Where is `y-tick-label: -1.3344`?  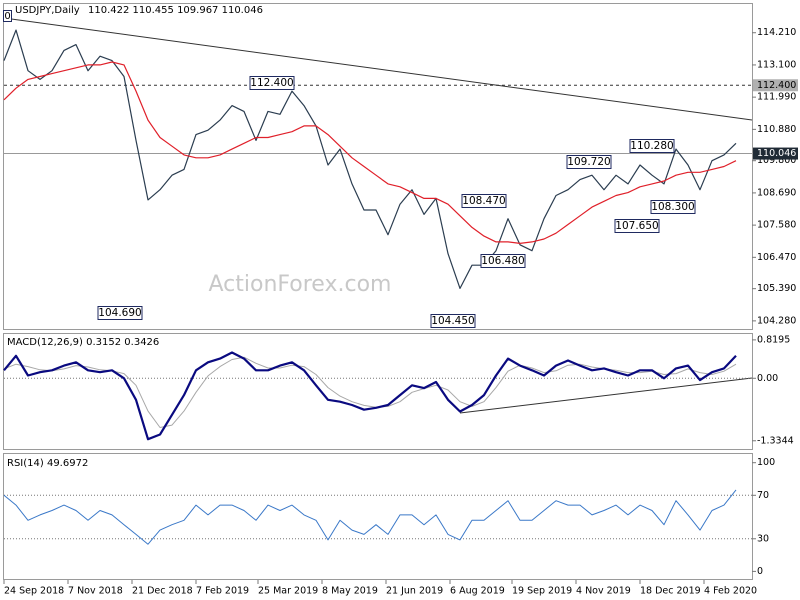 y-tick-label: -1.3344 is located at coordinates (775, 440).